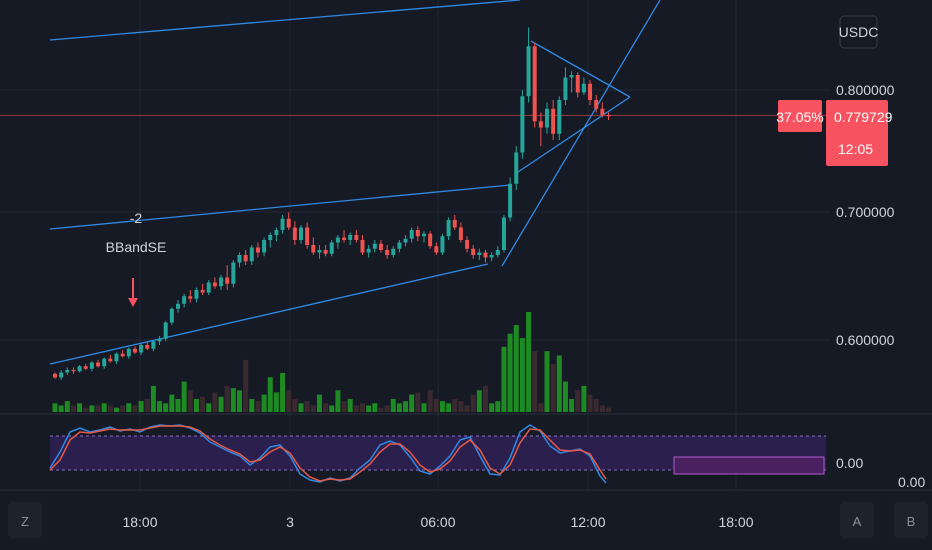 This screenshot has width=932, height=550. Describe the element at coordinates (735, 522) in the screenshot. I see `time-tick-1800-b: 18:00` at that location.